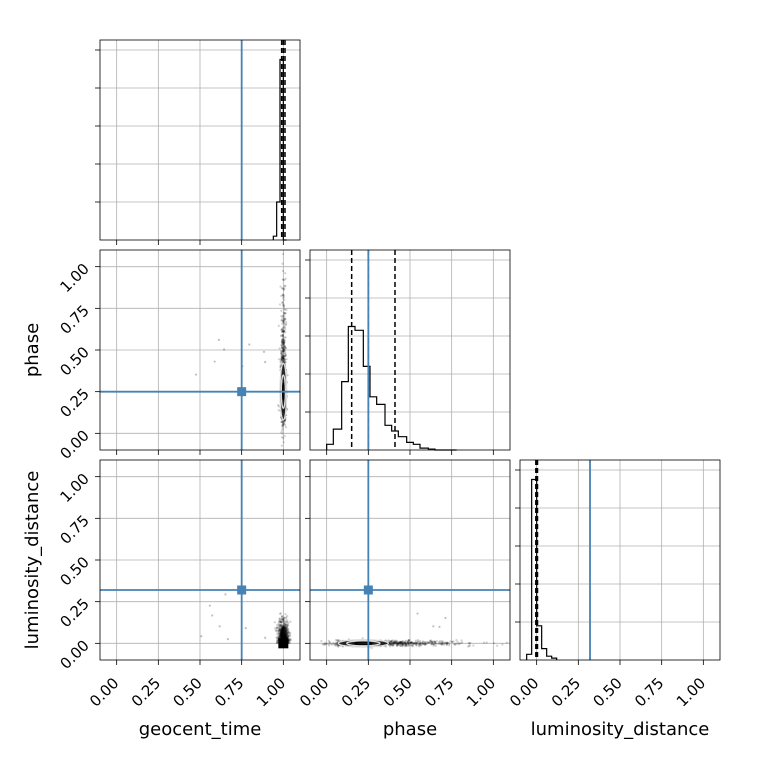 Image resolution: width=760 pixels, height=760 pixels. What do you see at coordinates (214, 361) in the screenshot?
I see `scatter-geocent-time-vs-phase-outlier` at bounding box center [214, 361].